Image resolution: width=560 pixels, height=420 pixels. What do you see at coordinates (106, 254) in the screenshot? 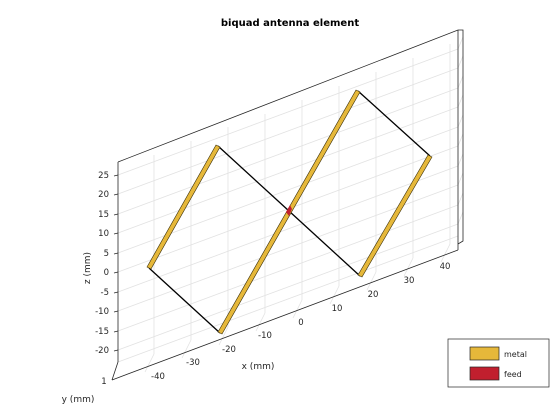
I see `z-tick-label: 5` at bounding box center [106, 254].